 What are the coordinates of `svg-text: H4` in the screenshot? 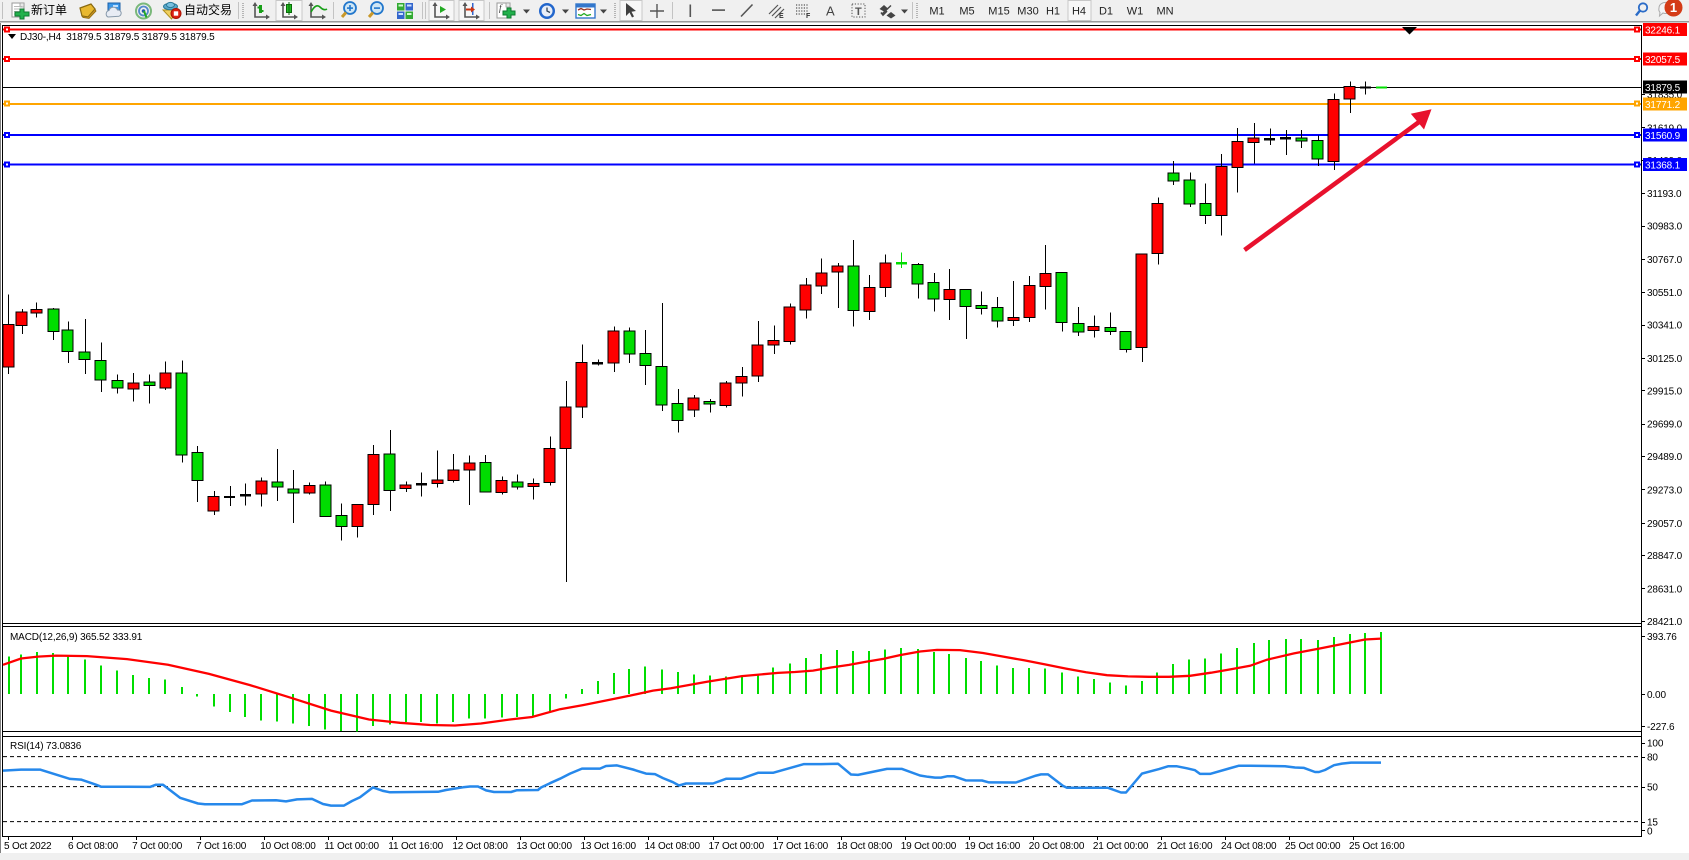 It's located at (1079, 12).